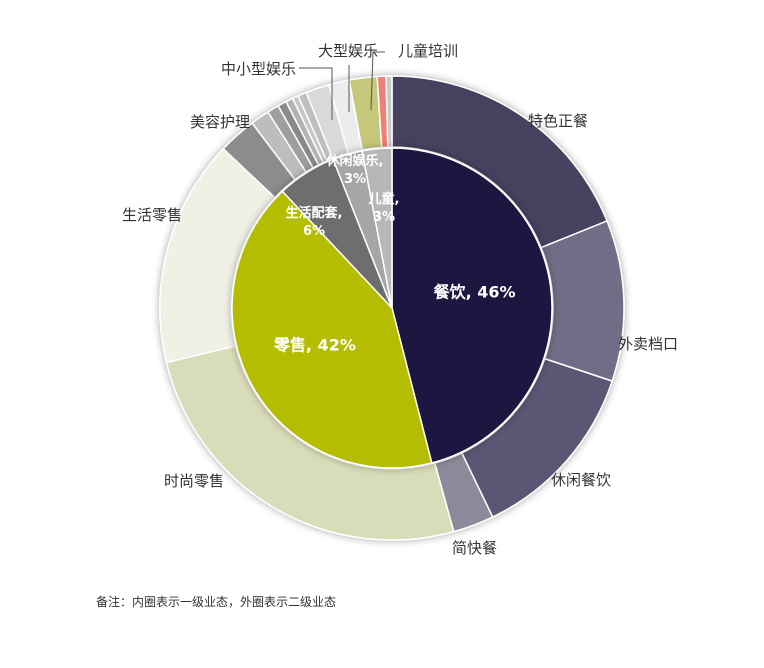 The image size is (764, 668). I want to click on outer-label-简快餐: 简快餐, so click(474, 548).